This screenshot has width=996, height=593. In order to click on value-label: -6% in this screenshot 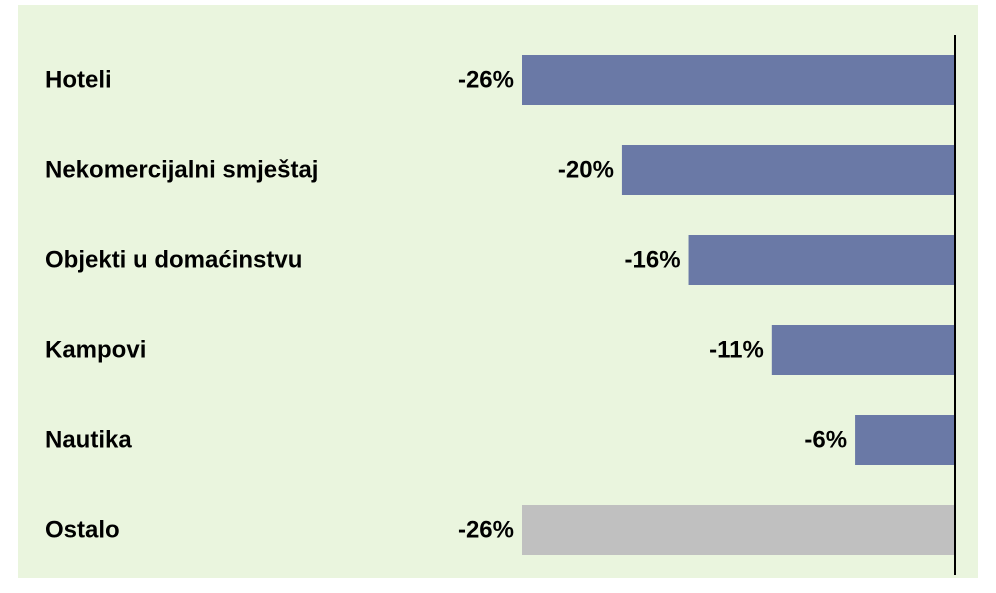, I will do `click(825, 439)`.